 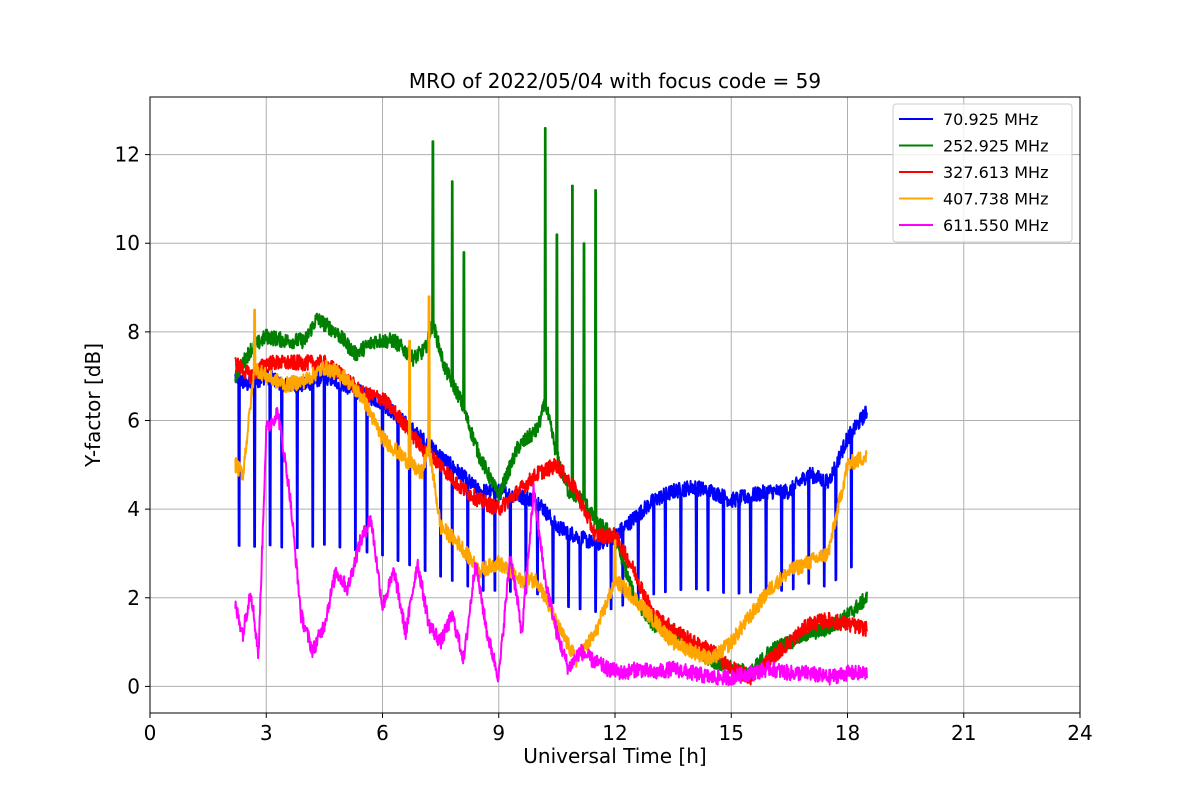 What do you see at coordinates (1079, 733) in the screenshot?
I see `x-tick-label: 24` at bounding box center [1079, 733].